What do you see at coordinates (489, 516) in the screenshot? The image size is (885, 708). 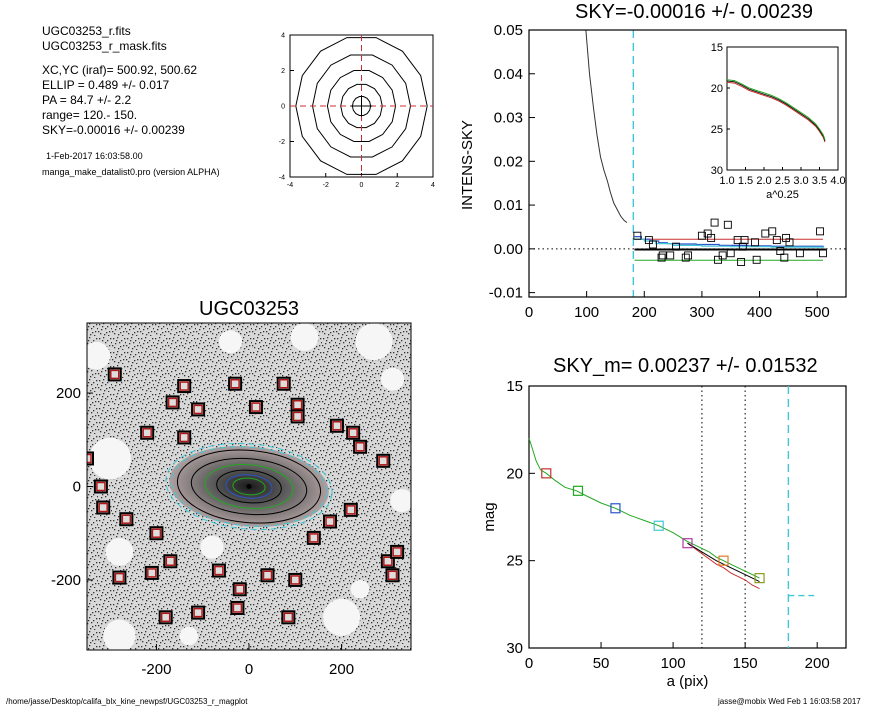 I see `mag-ylabel: mag` at bounding box center [489, 516].